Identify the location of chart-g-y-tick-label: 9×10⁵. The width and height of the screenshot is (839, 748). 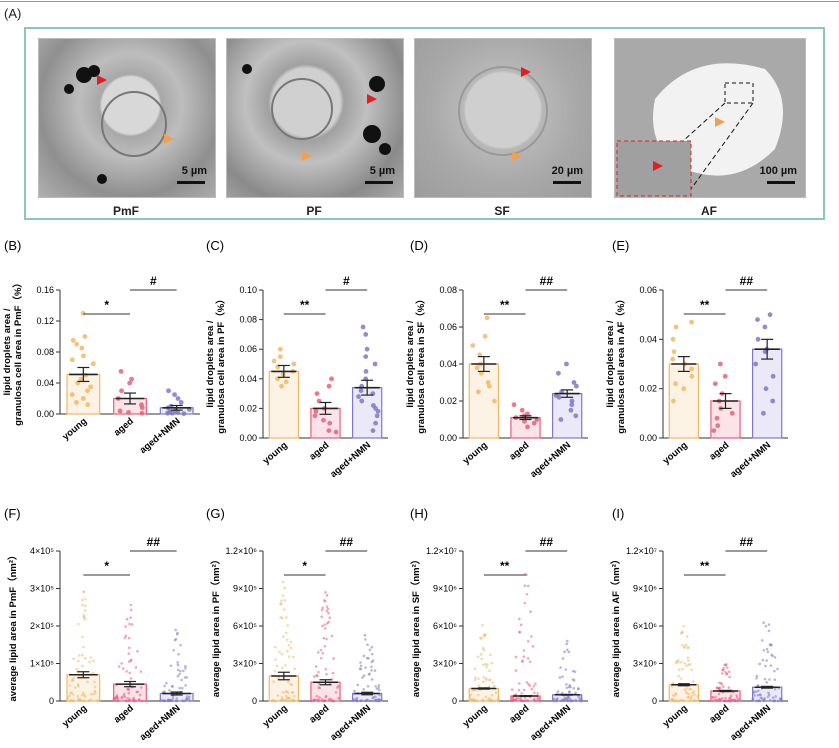
(245, 589).